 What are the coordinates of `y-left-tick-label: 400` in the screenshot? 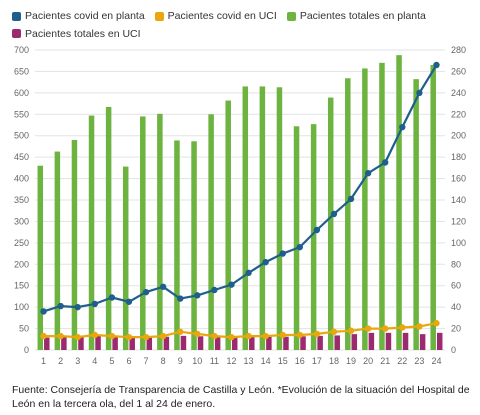 It's located at (21, 179).